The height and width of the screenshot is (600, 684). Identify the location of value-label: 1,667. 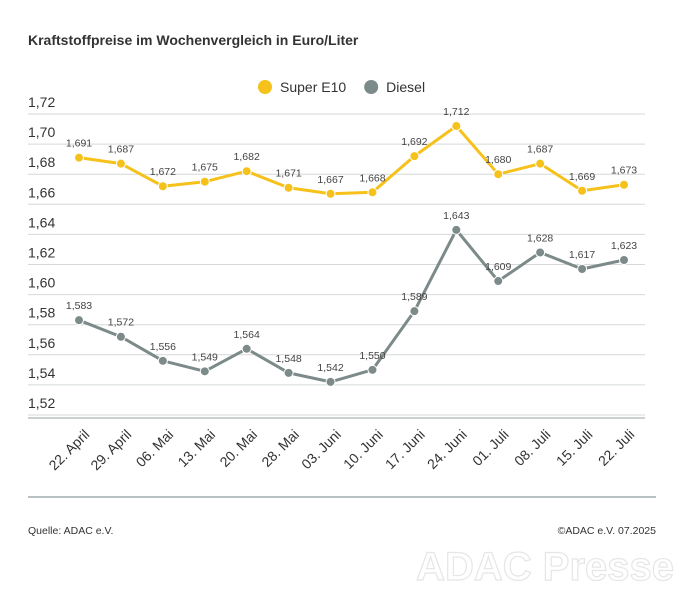
(330, 180).